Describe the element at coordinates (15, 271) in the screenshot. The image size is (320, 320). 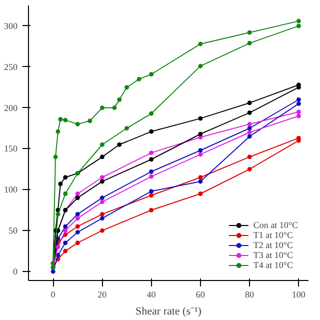
I see `y-tick-label: 0` at that location.